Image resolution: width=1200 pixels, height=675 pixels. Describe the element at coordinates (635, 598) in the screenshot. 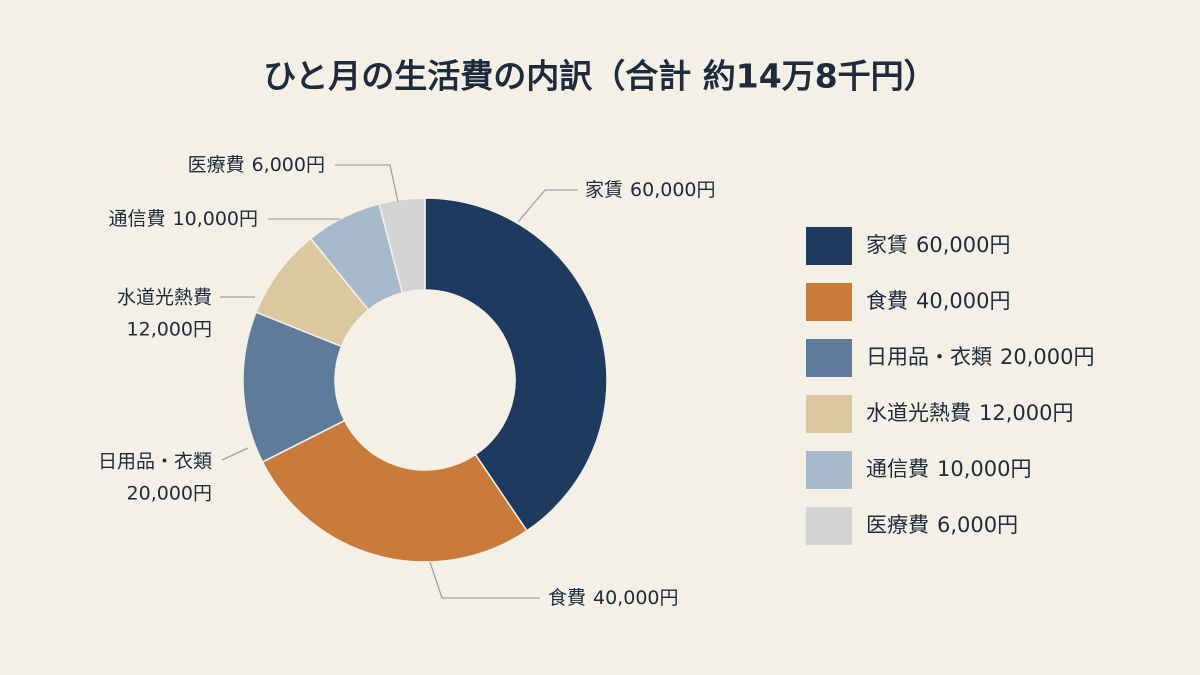

I see `slice-value-label: 40,000円` at that location.